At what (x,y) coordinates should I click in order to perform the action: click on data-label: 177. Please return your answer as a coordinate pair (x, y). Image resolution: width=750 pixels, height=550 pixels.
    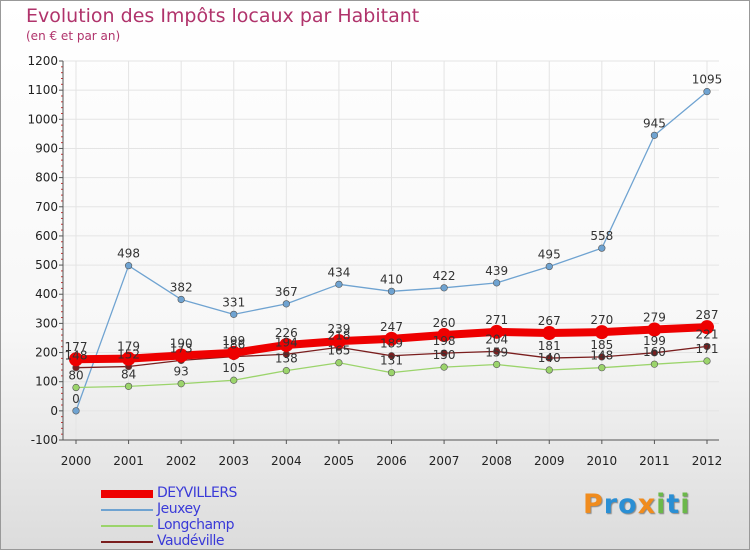
    Looking at the image, I should click on (76, 347).